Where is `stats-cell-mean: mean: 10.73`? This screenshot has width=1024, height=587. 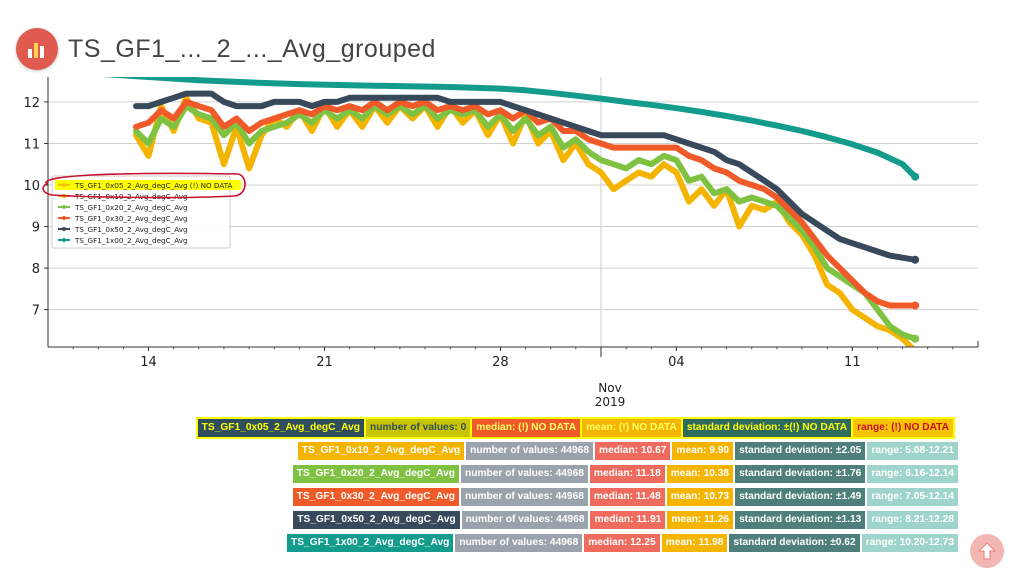 stats-cell-mean: mean: 10.73 is located at coordinates (700, 497).